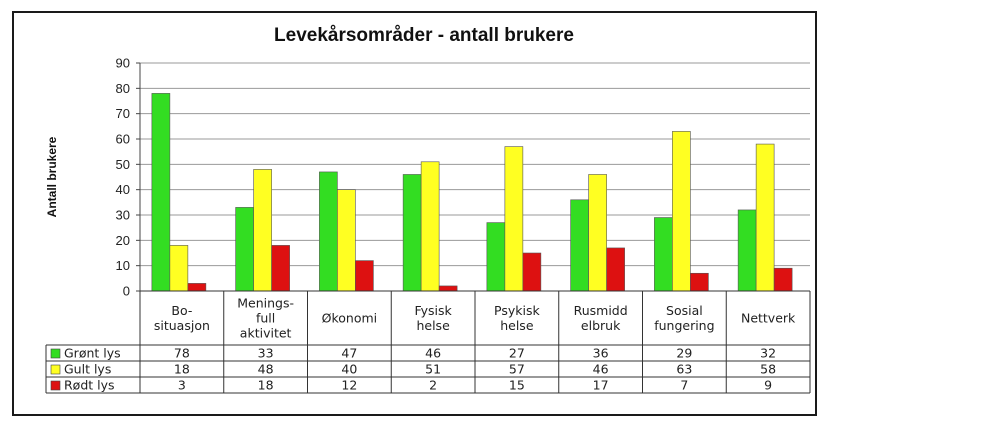  I want to click on y-tick-label: 50, so click(123, 164).